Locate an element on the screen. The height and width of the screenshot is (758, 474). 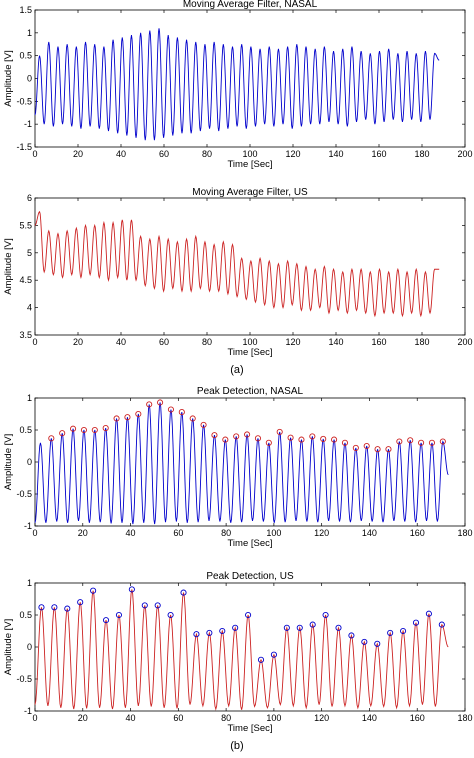
panel-label: (b) is located at coordinates (236, 746).